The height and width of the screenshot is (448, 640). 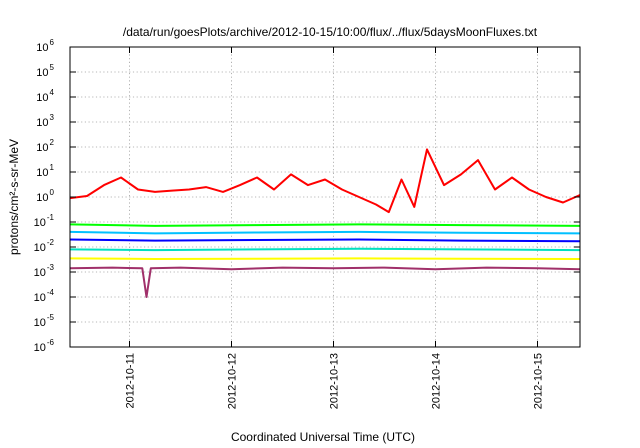 I want to click on y-tick-exponent: -6, so click(x=51, y=342).